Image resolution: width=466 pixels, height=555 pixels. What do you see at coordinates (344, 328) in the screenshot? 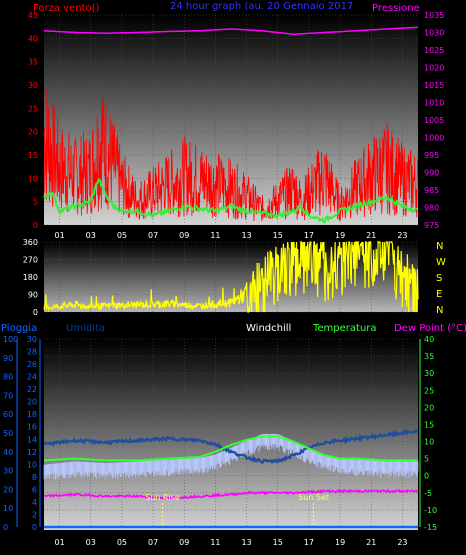
I see `temperature-header: Temperatura` at bounding box center [344, 328].